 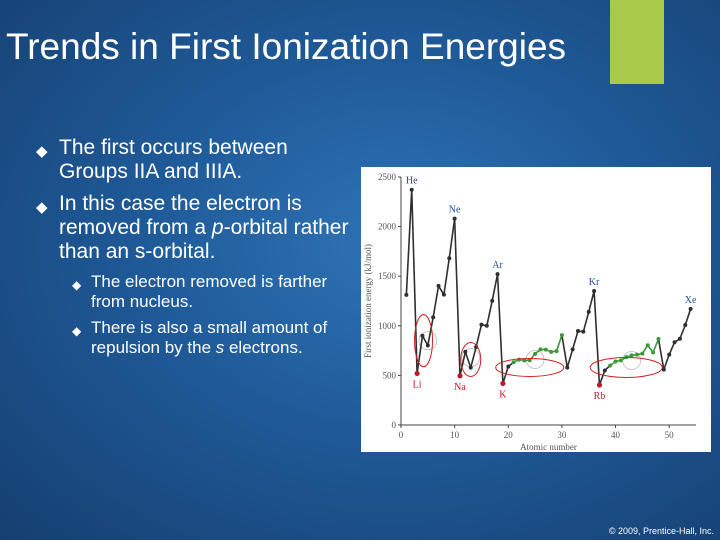 I want to click on element-label-he: He, so click(x=412, y=181).